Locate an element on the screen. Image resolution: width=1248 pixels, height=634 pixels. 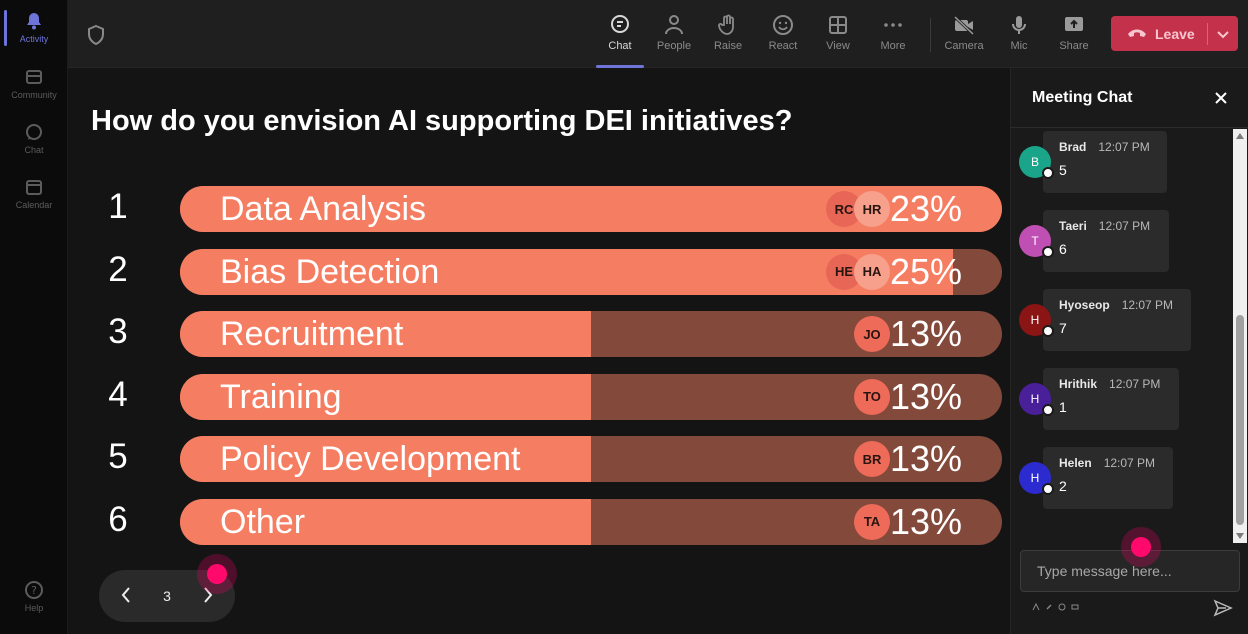
message-bubble: Hyoseop 12:07 PM 7 is located at coordinates (1117, 320).